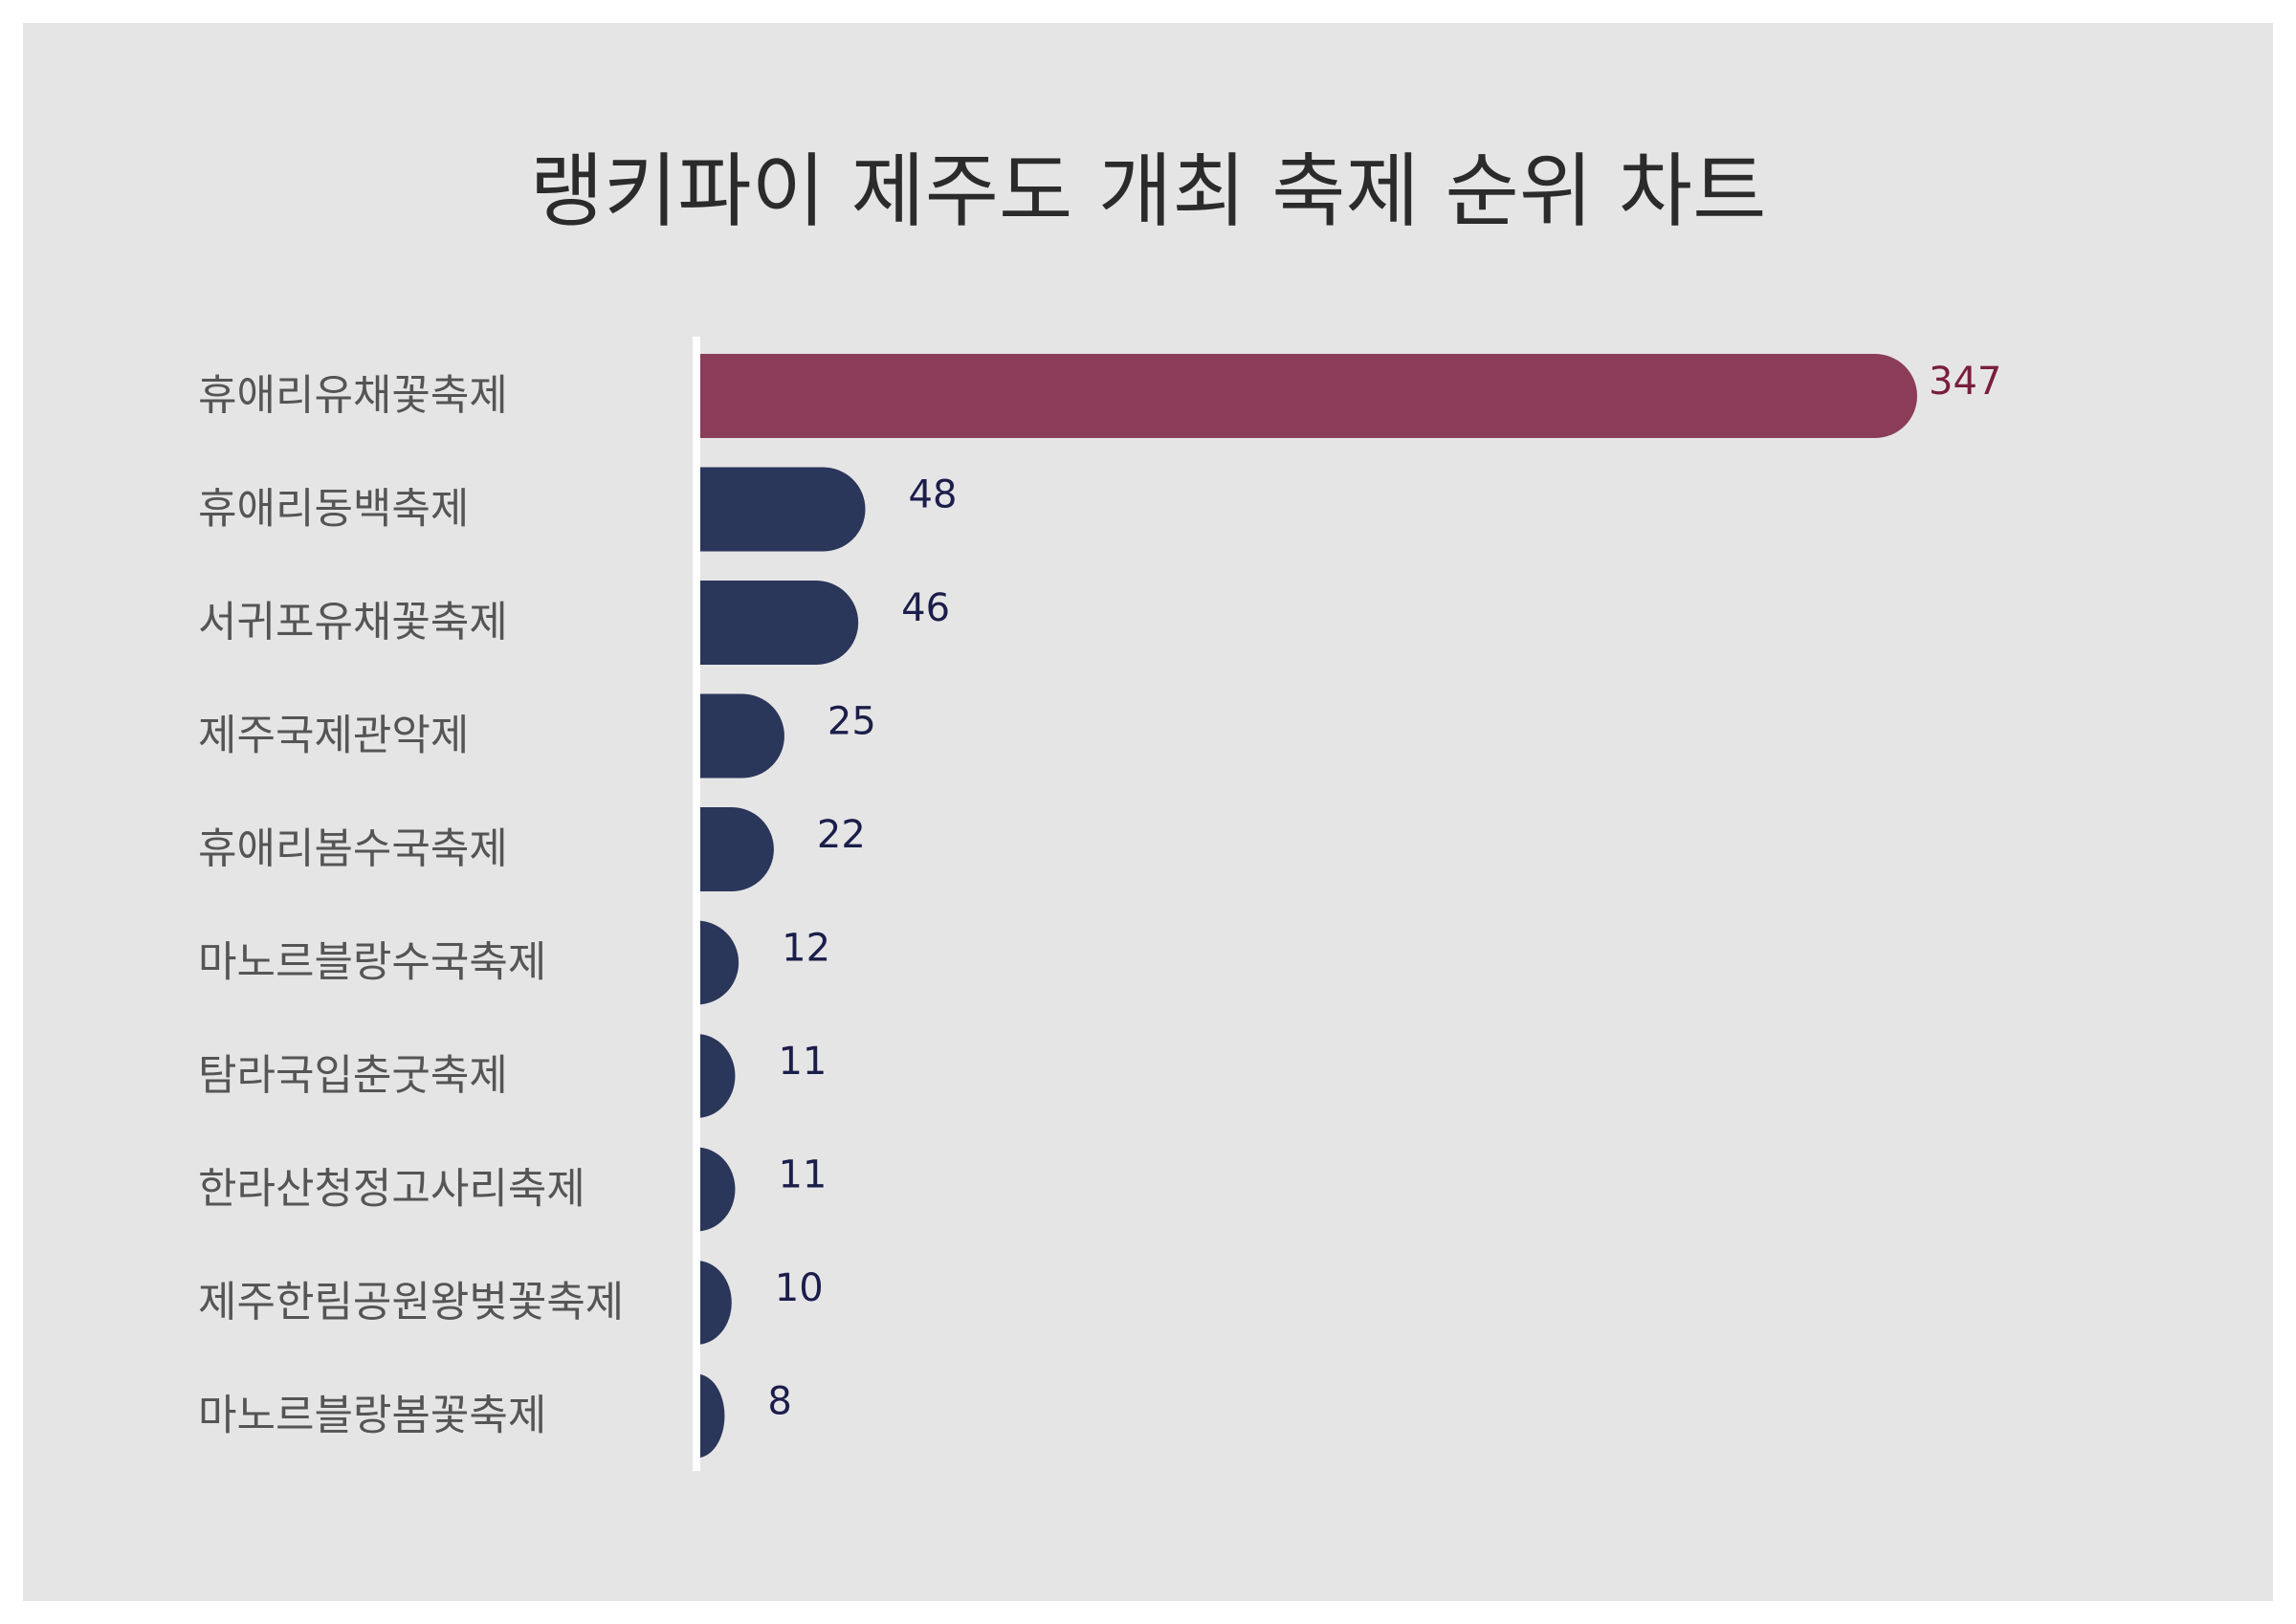  Describe the element at coordinates (806, 949) in the screenshot. I see `value-label: 12` at that location.